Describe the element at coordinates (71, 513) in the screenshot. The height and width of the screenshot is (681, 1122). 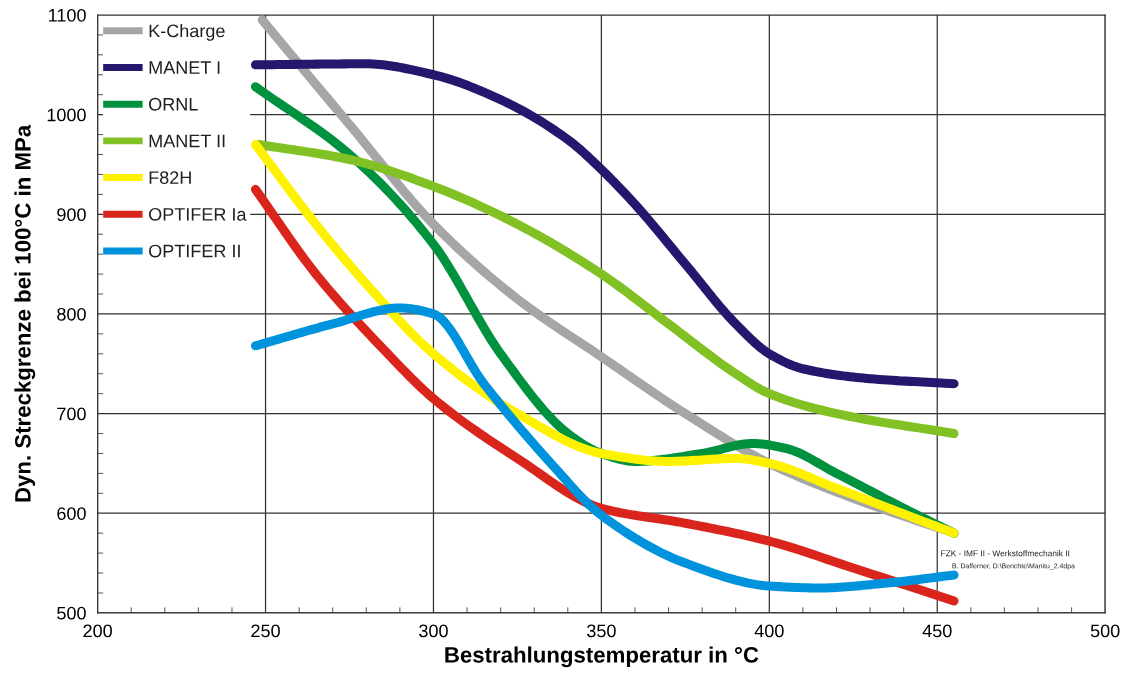
I see `y-tick-label: 600` at that location.